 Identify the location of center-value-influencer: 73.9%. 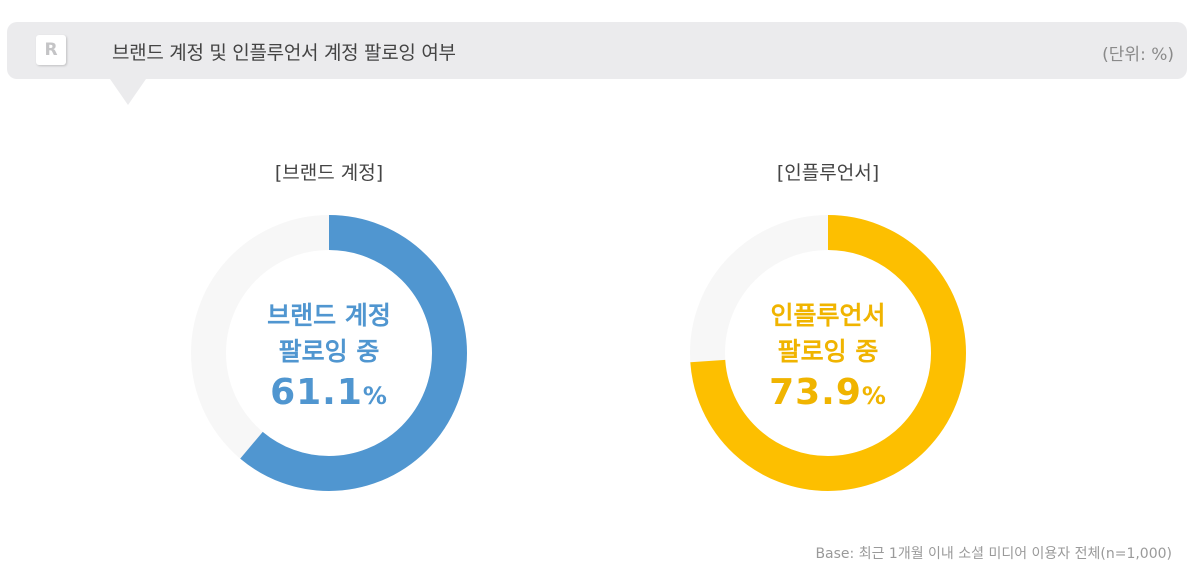
(828, 392).